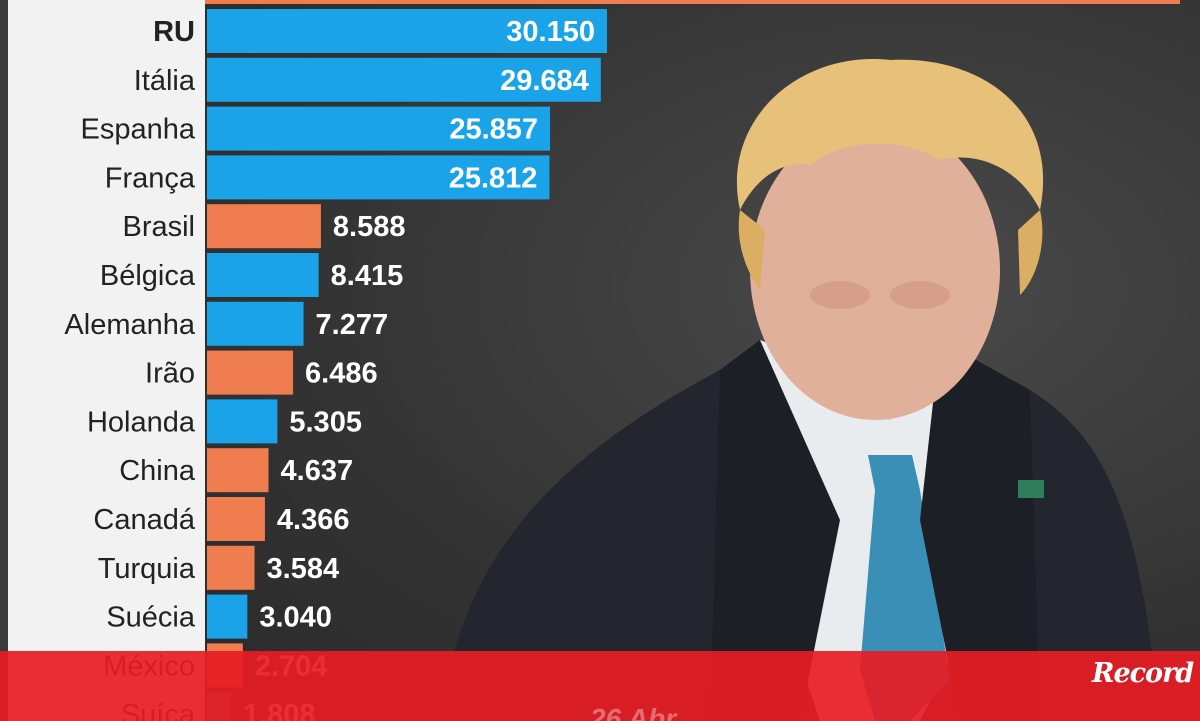 This screenshot has width=1200, height=721. What do you see at coordinates (550, 32) in the screenshot?
I see `value-label: 30.150` at bounding box center [550, 32].